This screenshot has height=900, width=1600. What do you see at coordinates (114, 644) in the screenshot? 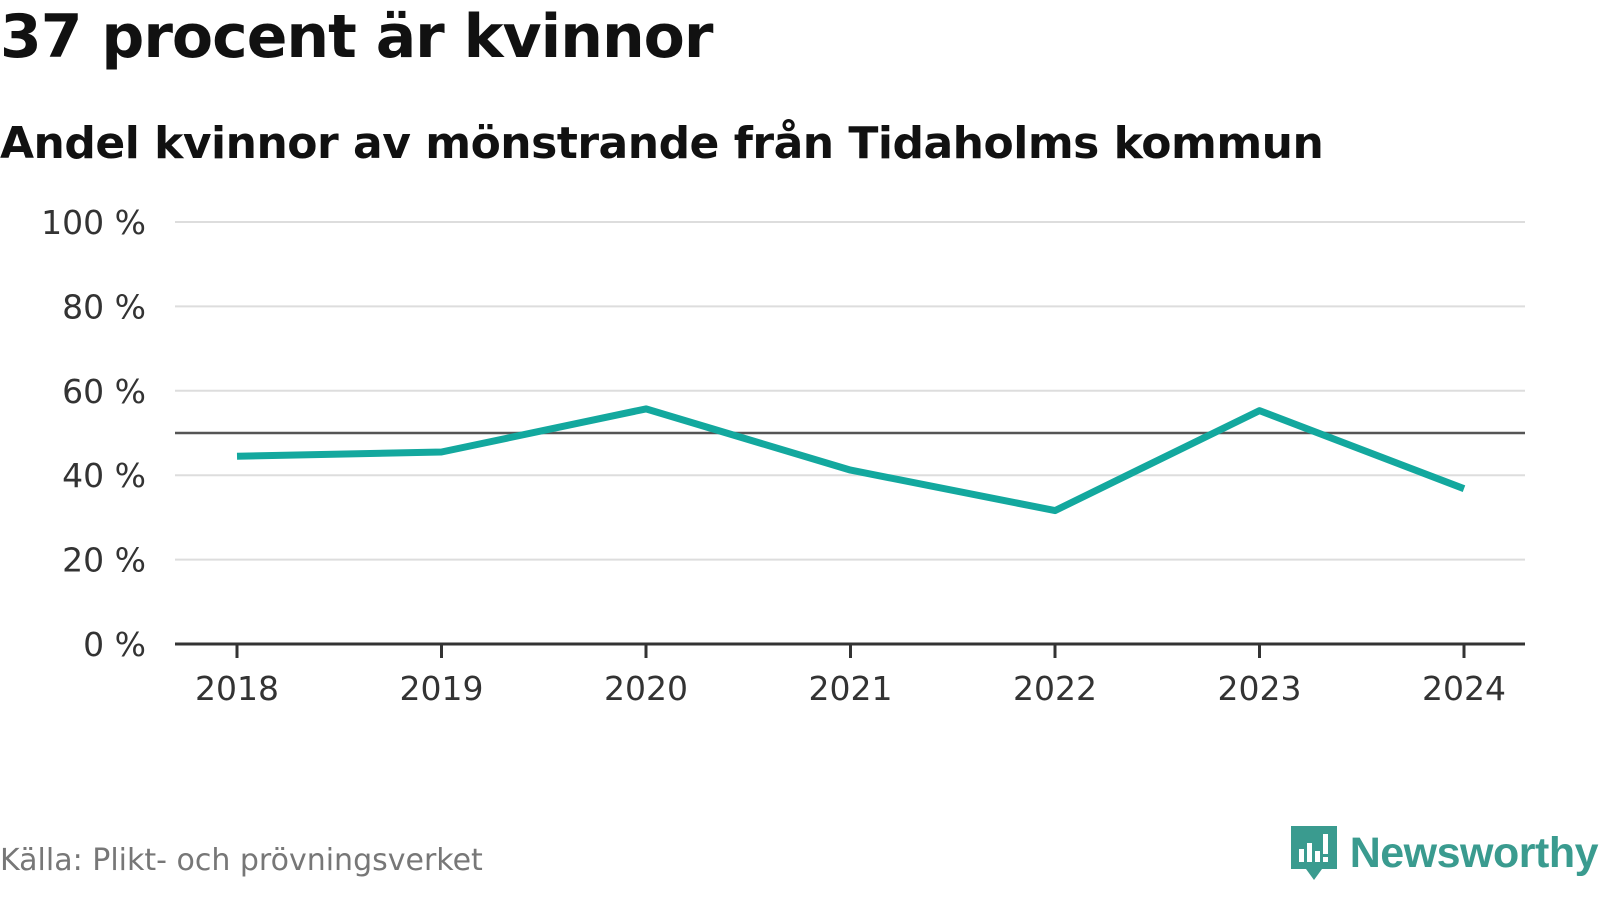
I see `y-tick-label: 0 %` at bounding box center [114, 644].